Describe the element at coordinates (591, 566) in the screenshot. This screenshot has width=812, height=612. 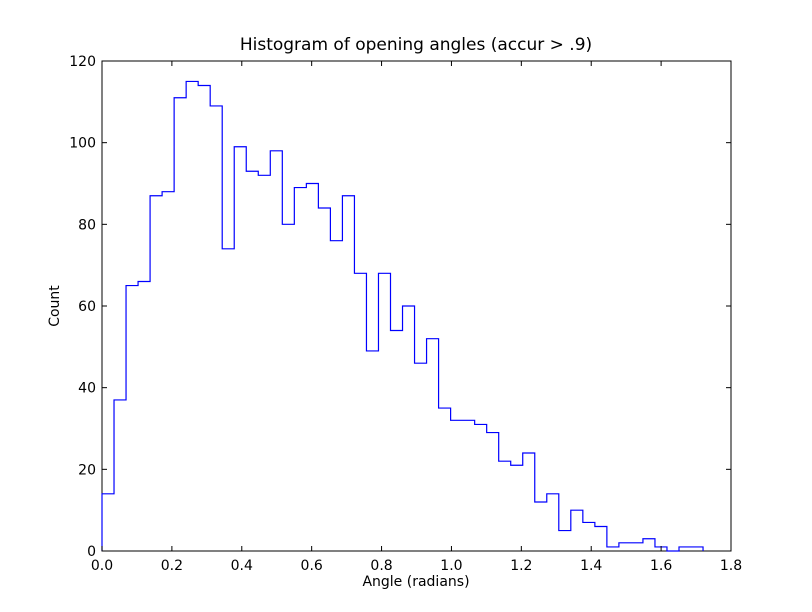
I see `x-tick-label: 1.4` at that location.